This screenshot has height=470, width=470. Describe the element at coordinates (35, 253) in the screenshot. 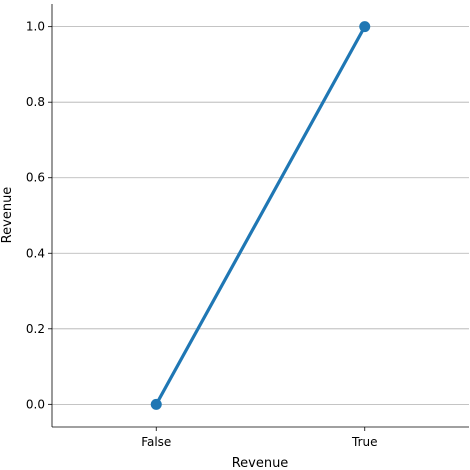

I see `y-tick-label: 0.4` at that location.